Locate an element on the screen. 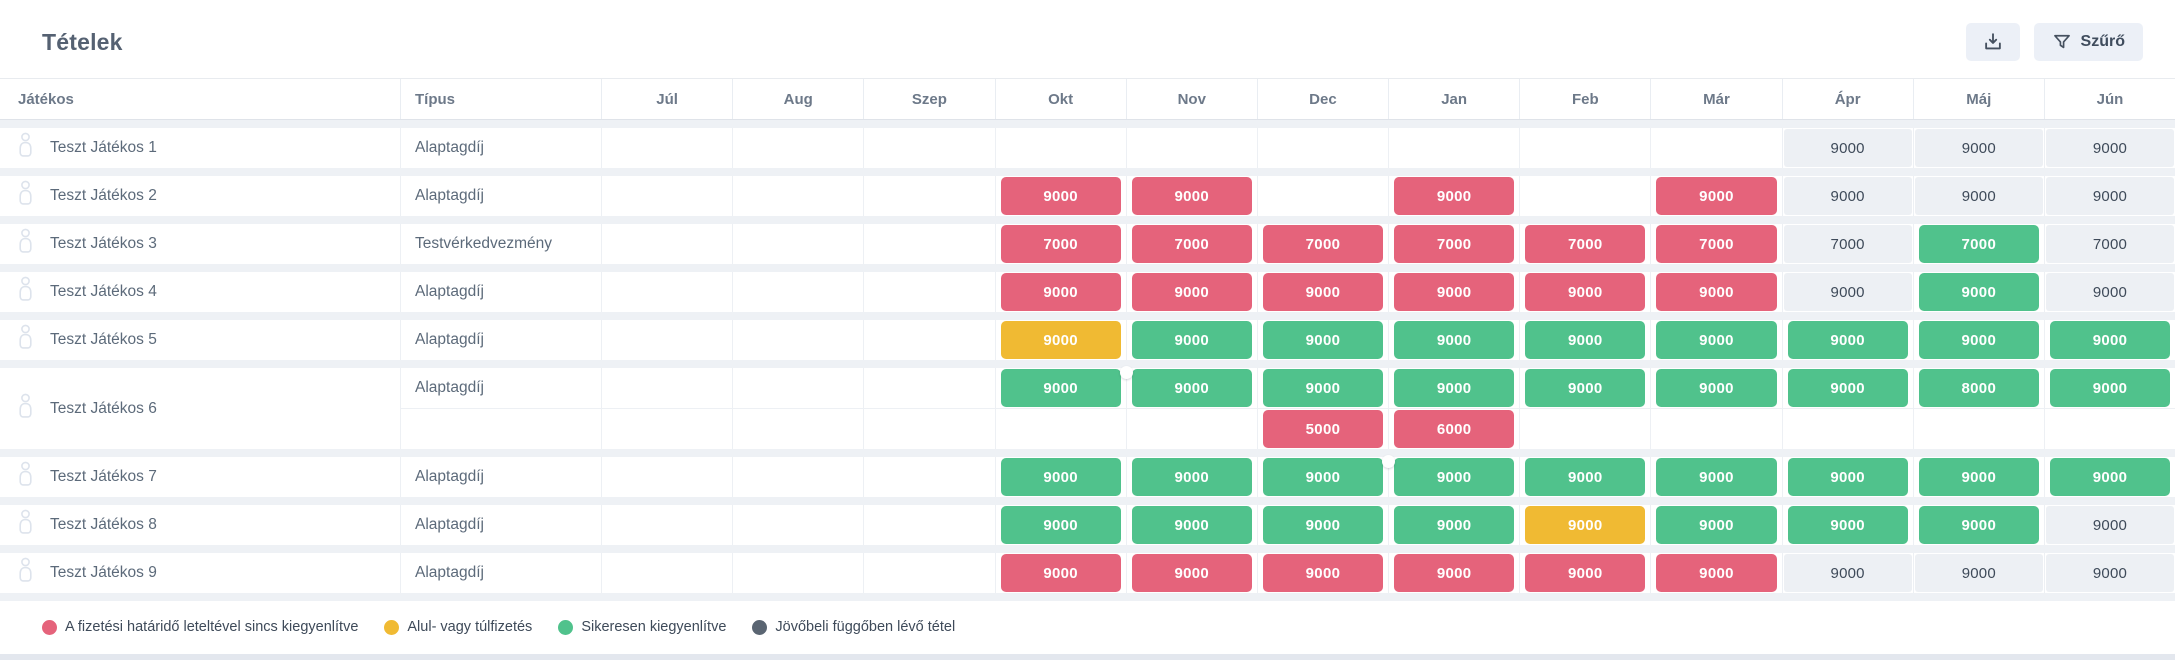  amount-future-cell: 7000 is located at coordinates (1847, 244).